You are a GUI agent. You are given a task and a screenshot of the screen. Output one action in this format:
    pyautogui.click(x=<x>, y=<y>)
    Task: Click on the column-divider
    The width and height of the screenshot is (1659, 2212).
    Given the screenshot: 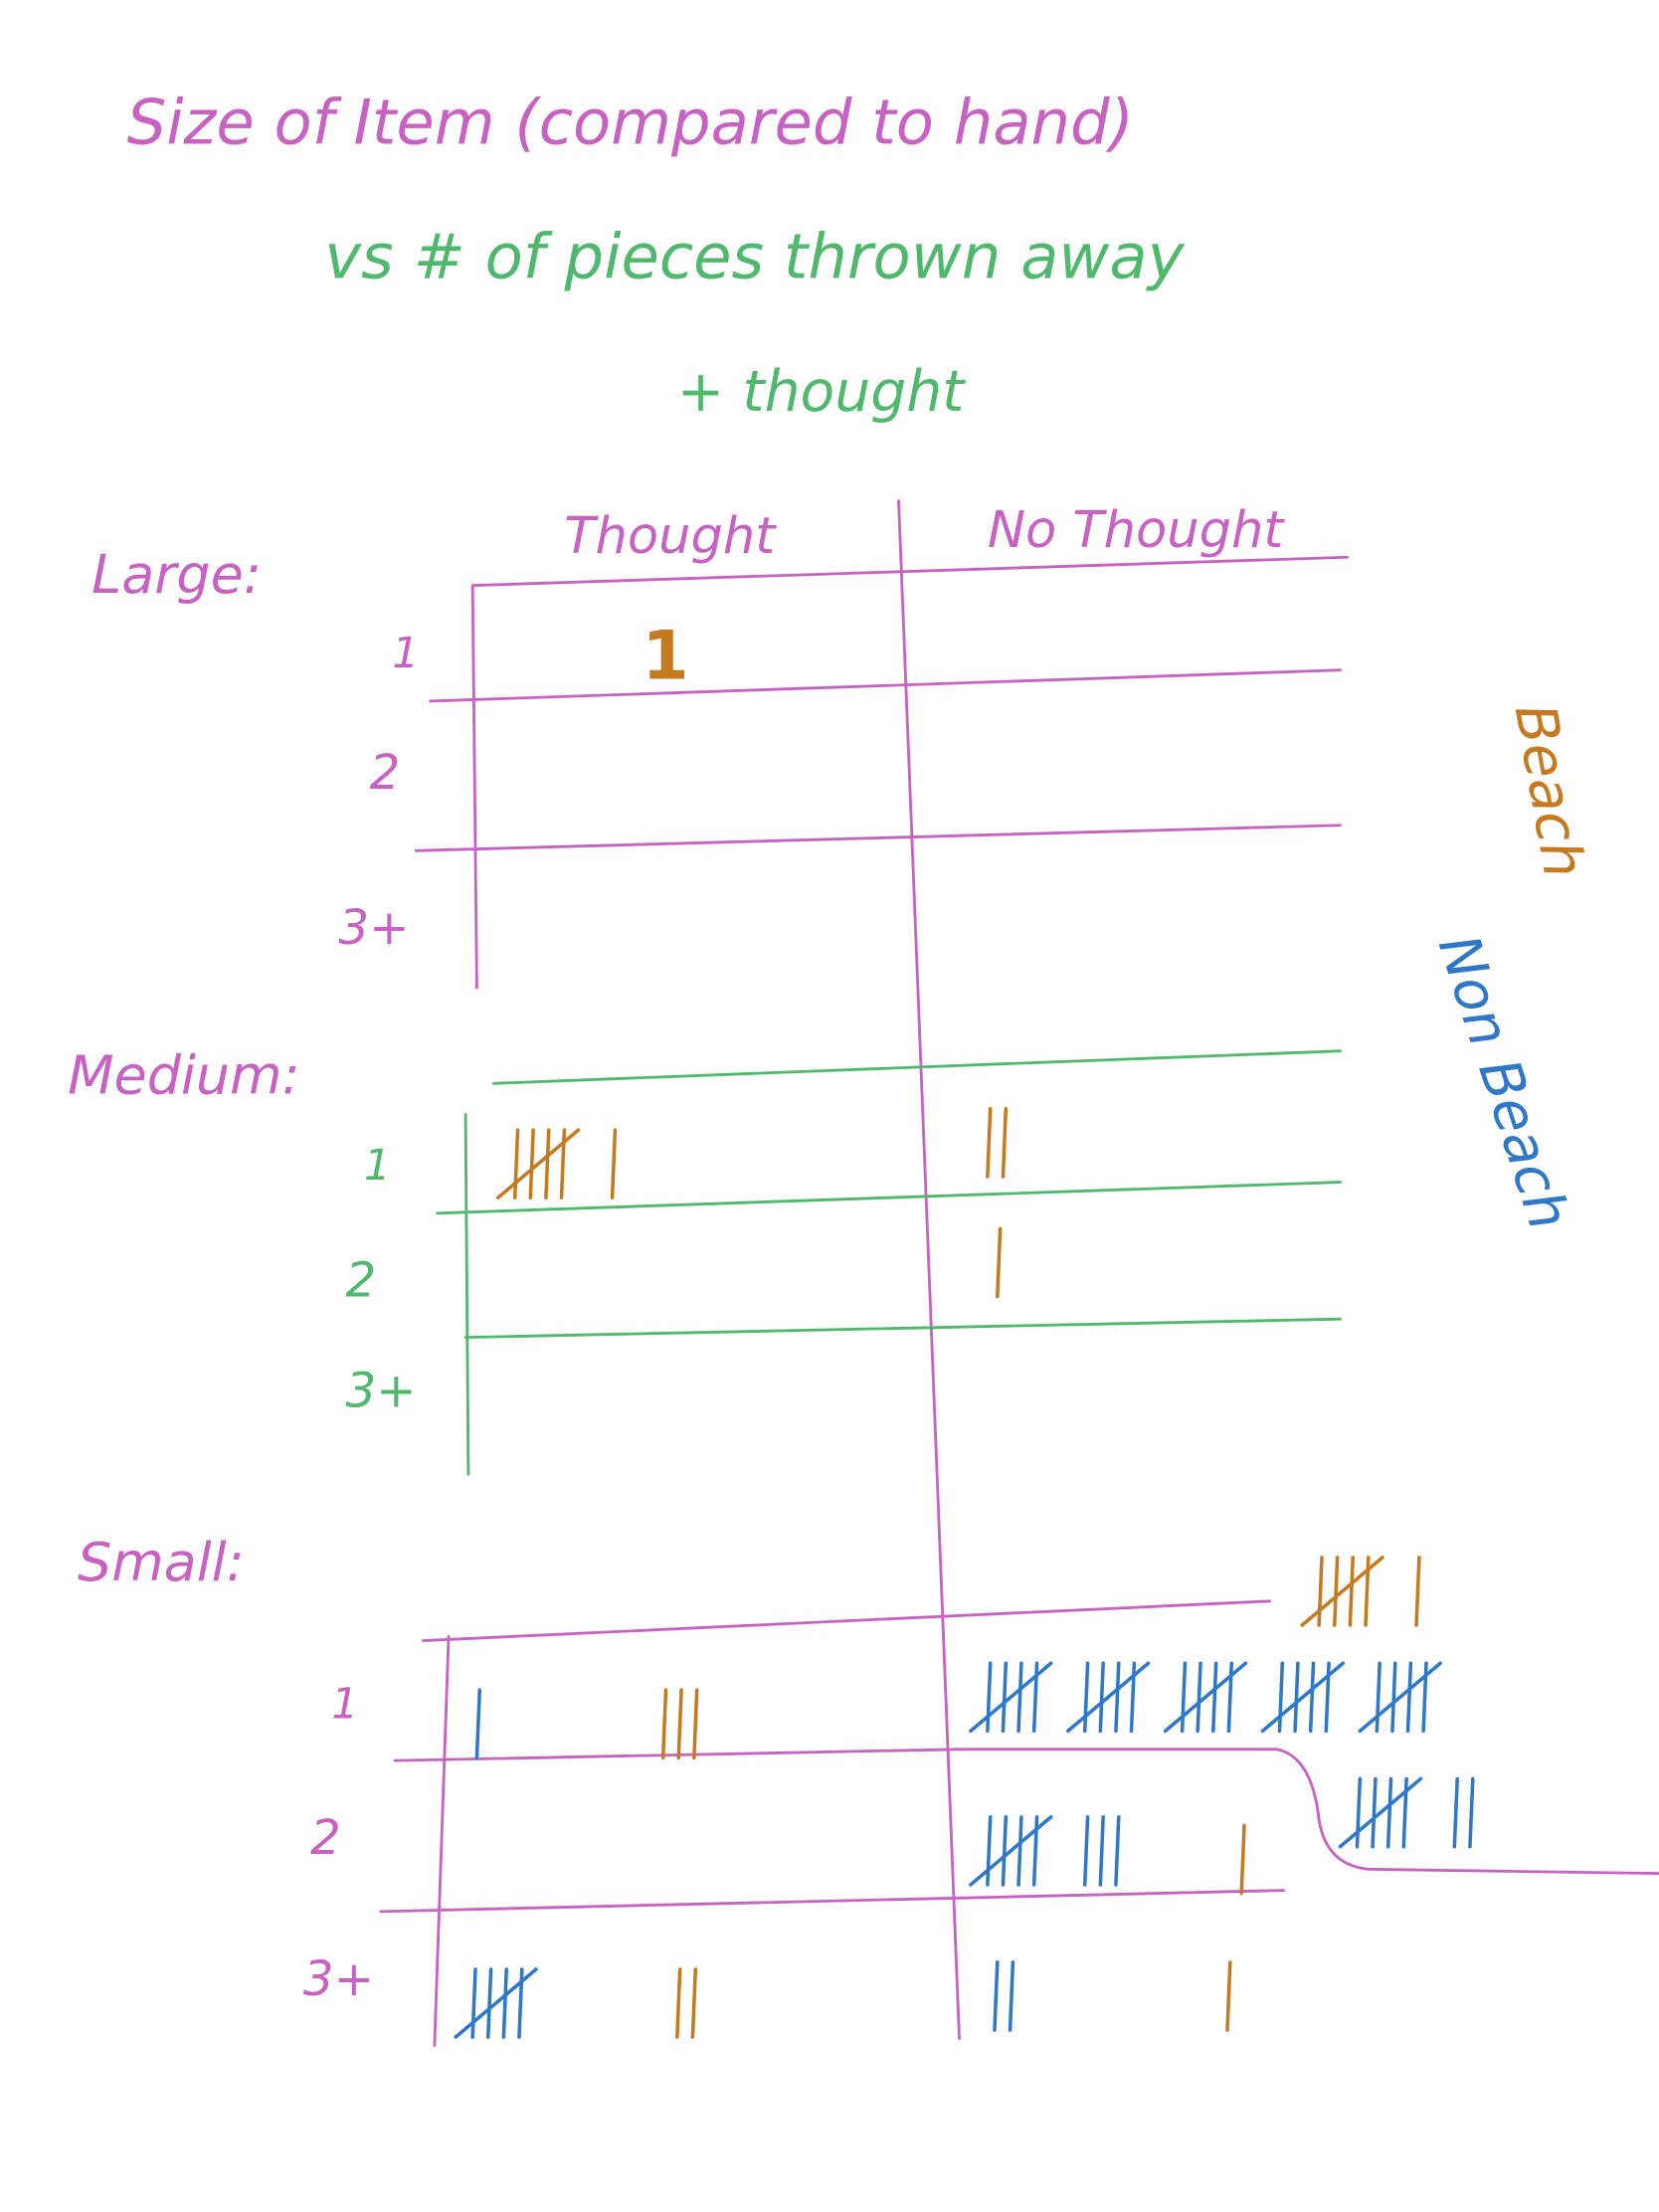 What is the action you would take?
    pyautogui.click(x=929, y=1269)
    